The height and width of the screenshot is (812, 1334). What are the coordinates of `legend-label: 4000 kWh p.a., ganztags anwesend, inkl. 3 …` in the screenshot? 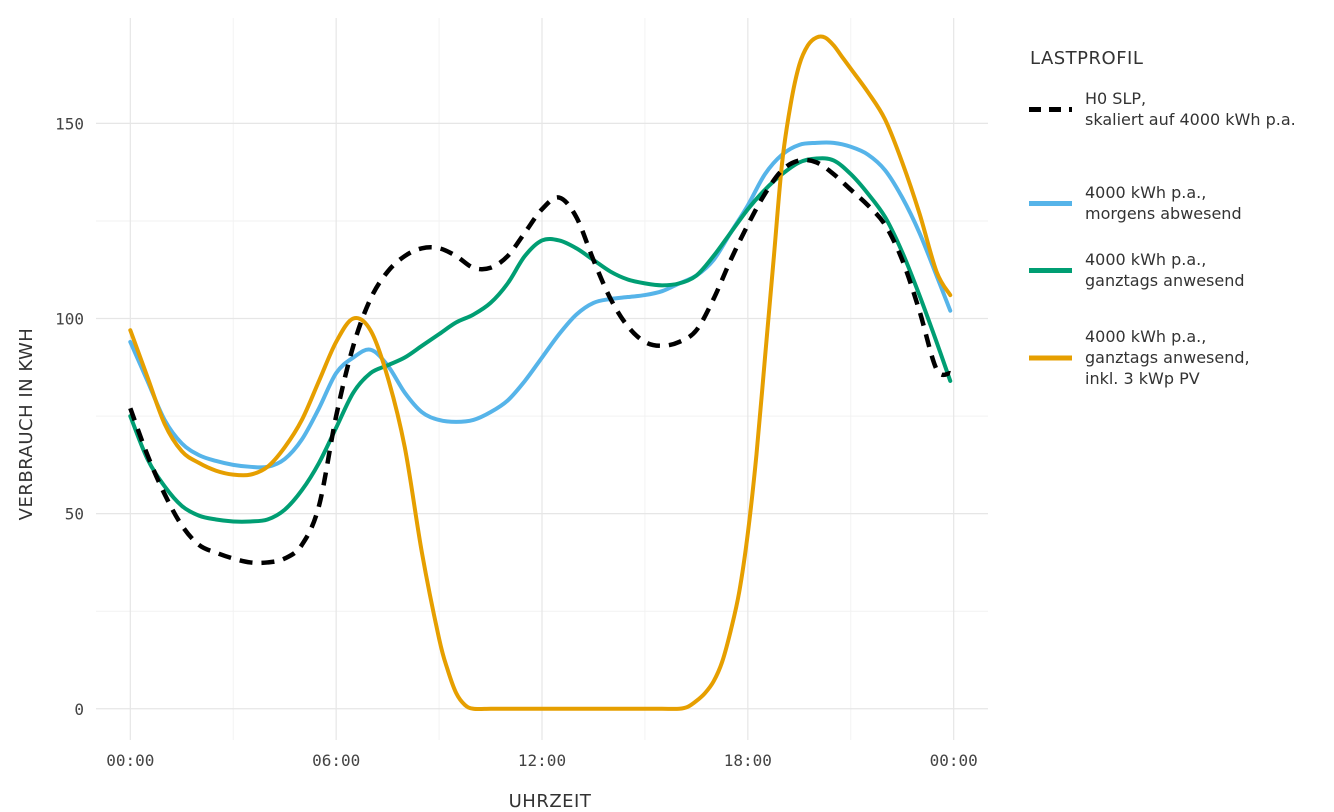 It's located at (1167, 357).